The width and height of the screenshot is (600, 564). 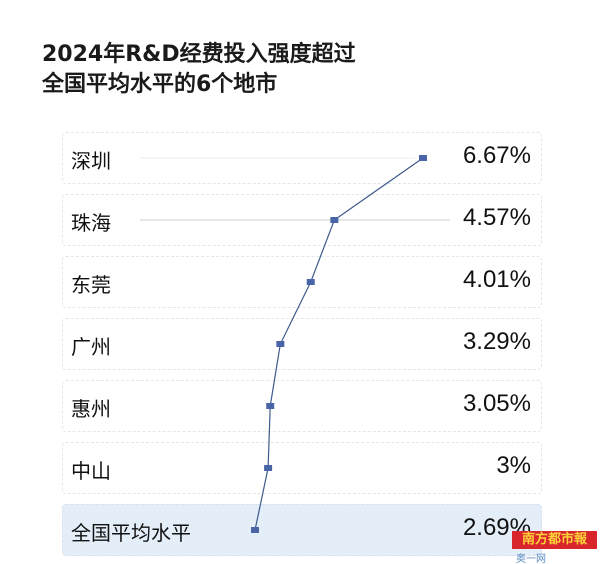 I want to click on category-label: 深圳, so click(x=91, y=161).